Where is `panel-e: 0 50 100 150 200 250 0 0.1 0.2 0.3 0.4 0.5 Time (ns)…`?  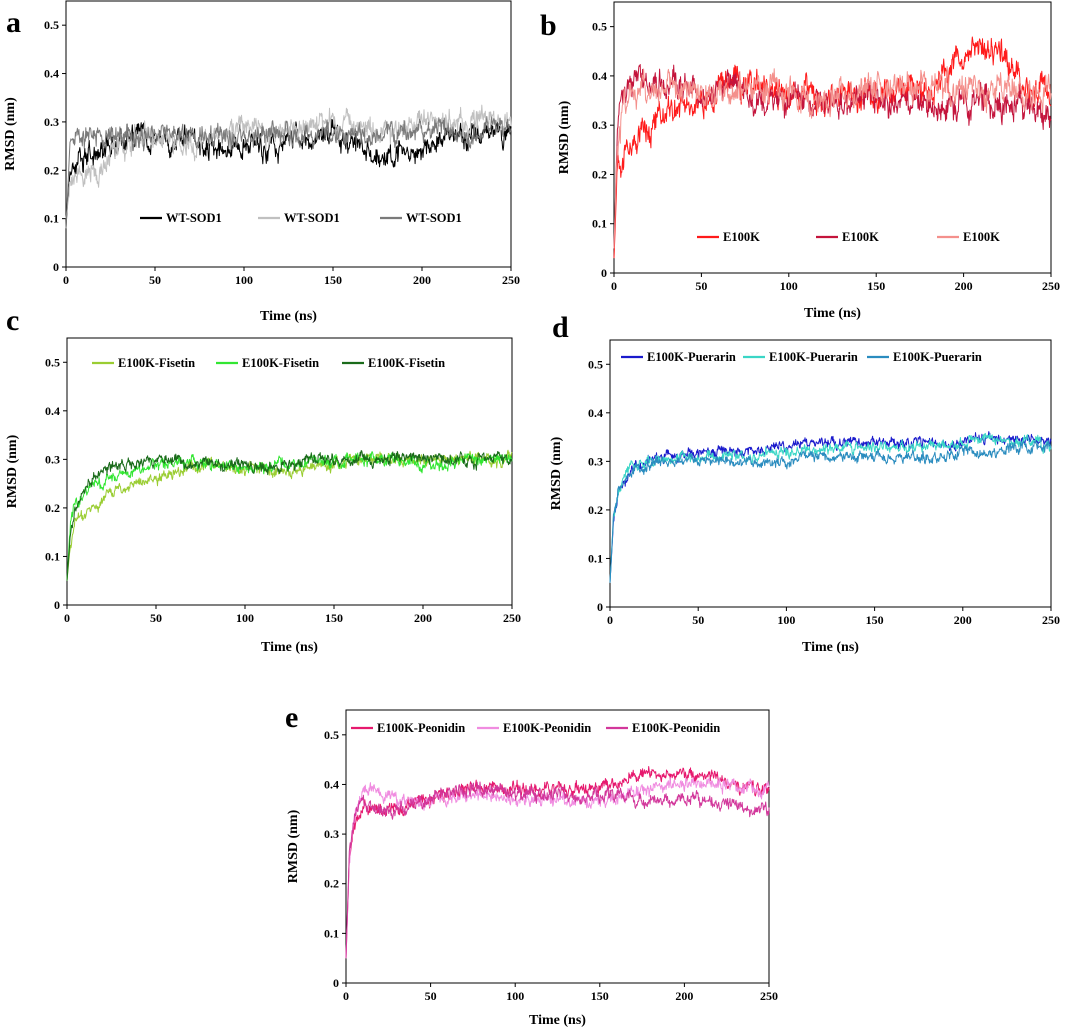
panel-e: 0 50 100 150 200 250 0 0.1 0.2 0.3 0.4 0.5 Time (ns)… is located at coordinates (531, 864).